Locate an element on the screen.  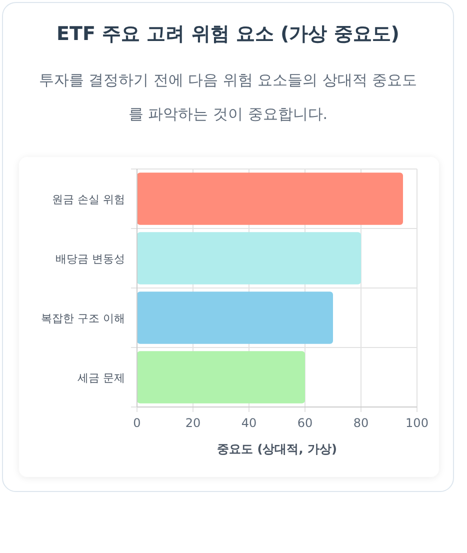
chart-title: ETF 주요 고려 위험 요소 (가상 중요도) is located at coordinates (228, 34).